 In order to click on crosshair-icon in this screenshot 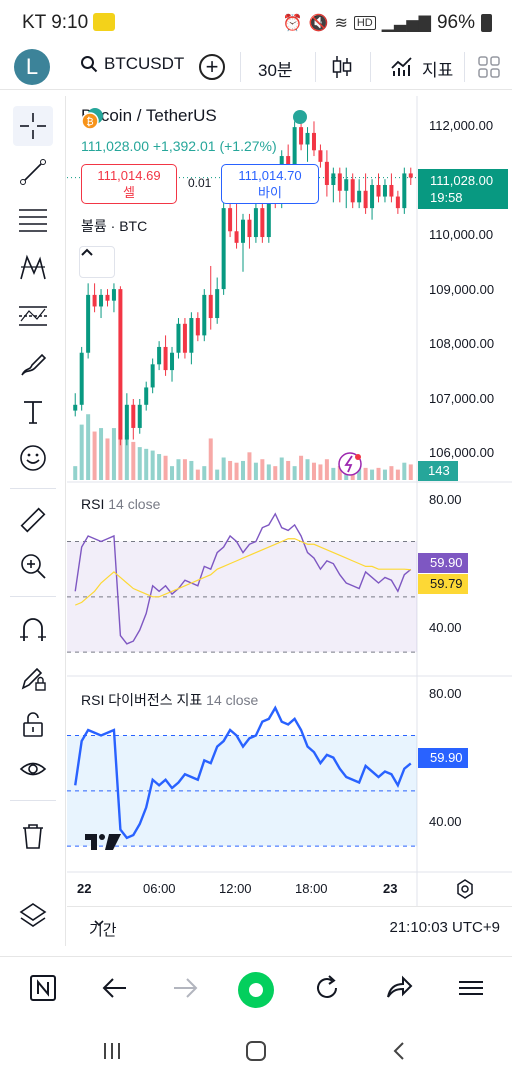, I will do `click(33, 126)`.